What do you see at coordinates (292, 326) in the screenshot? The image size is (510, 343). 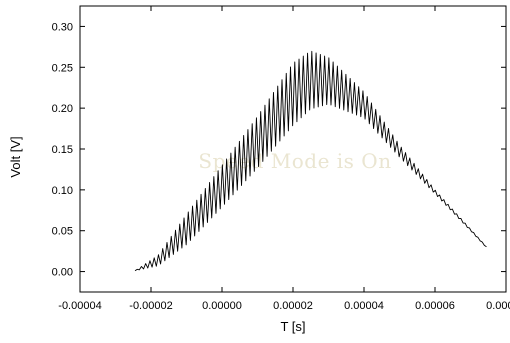 I see `x-axis-label: T [s]` at bounding box center [292, 326].